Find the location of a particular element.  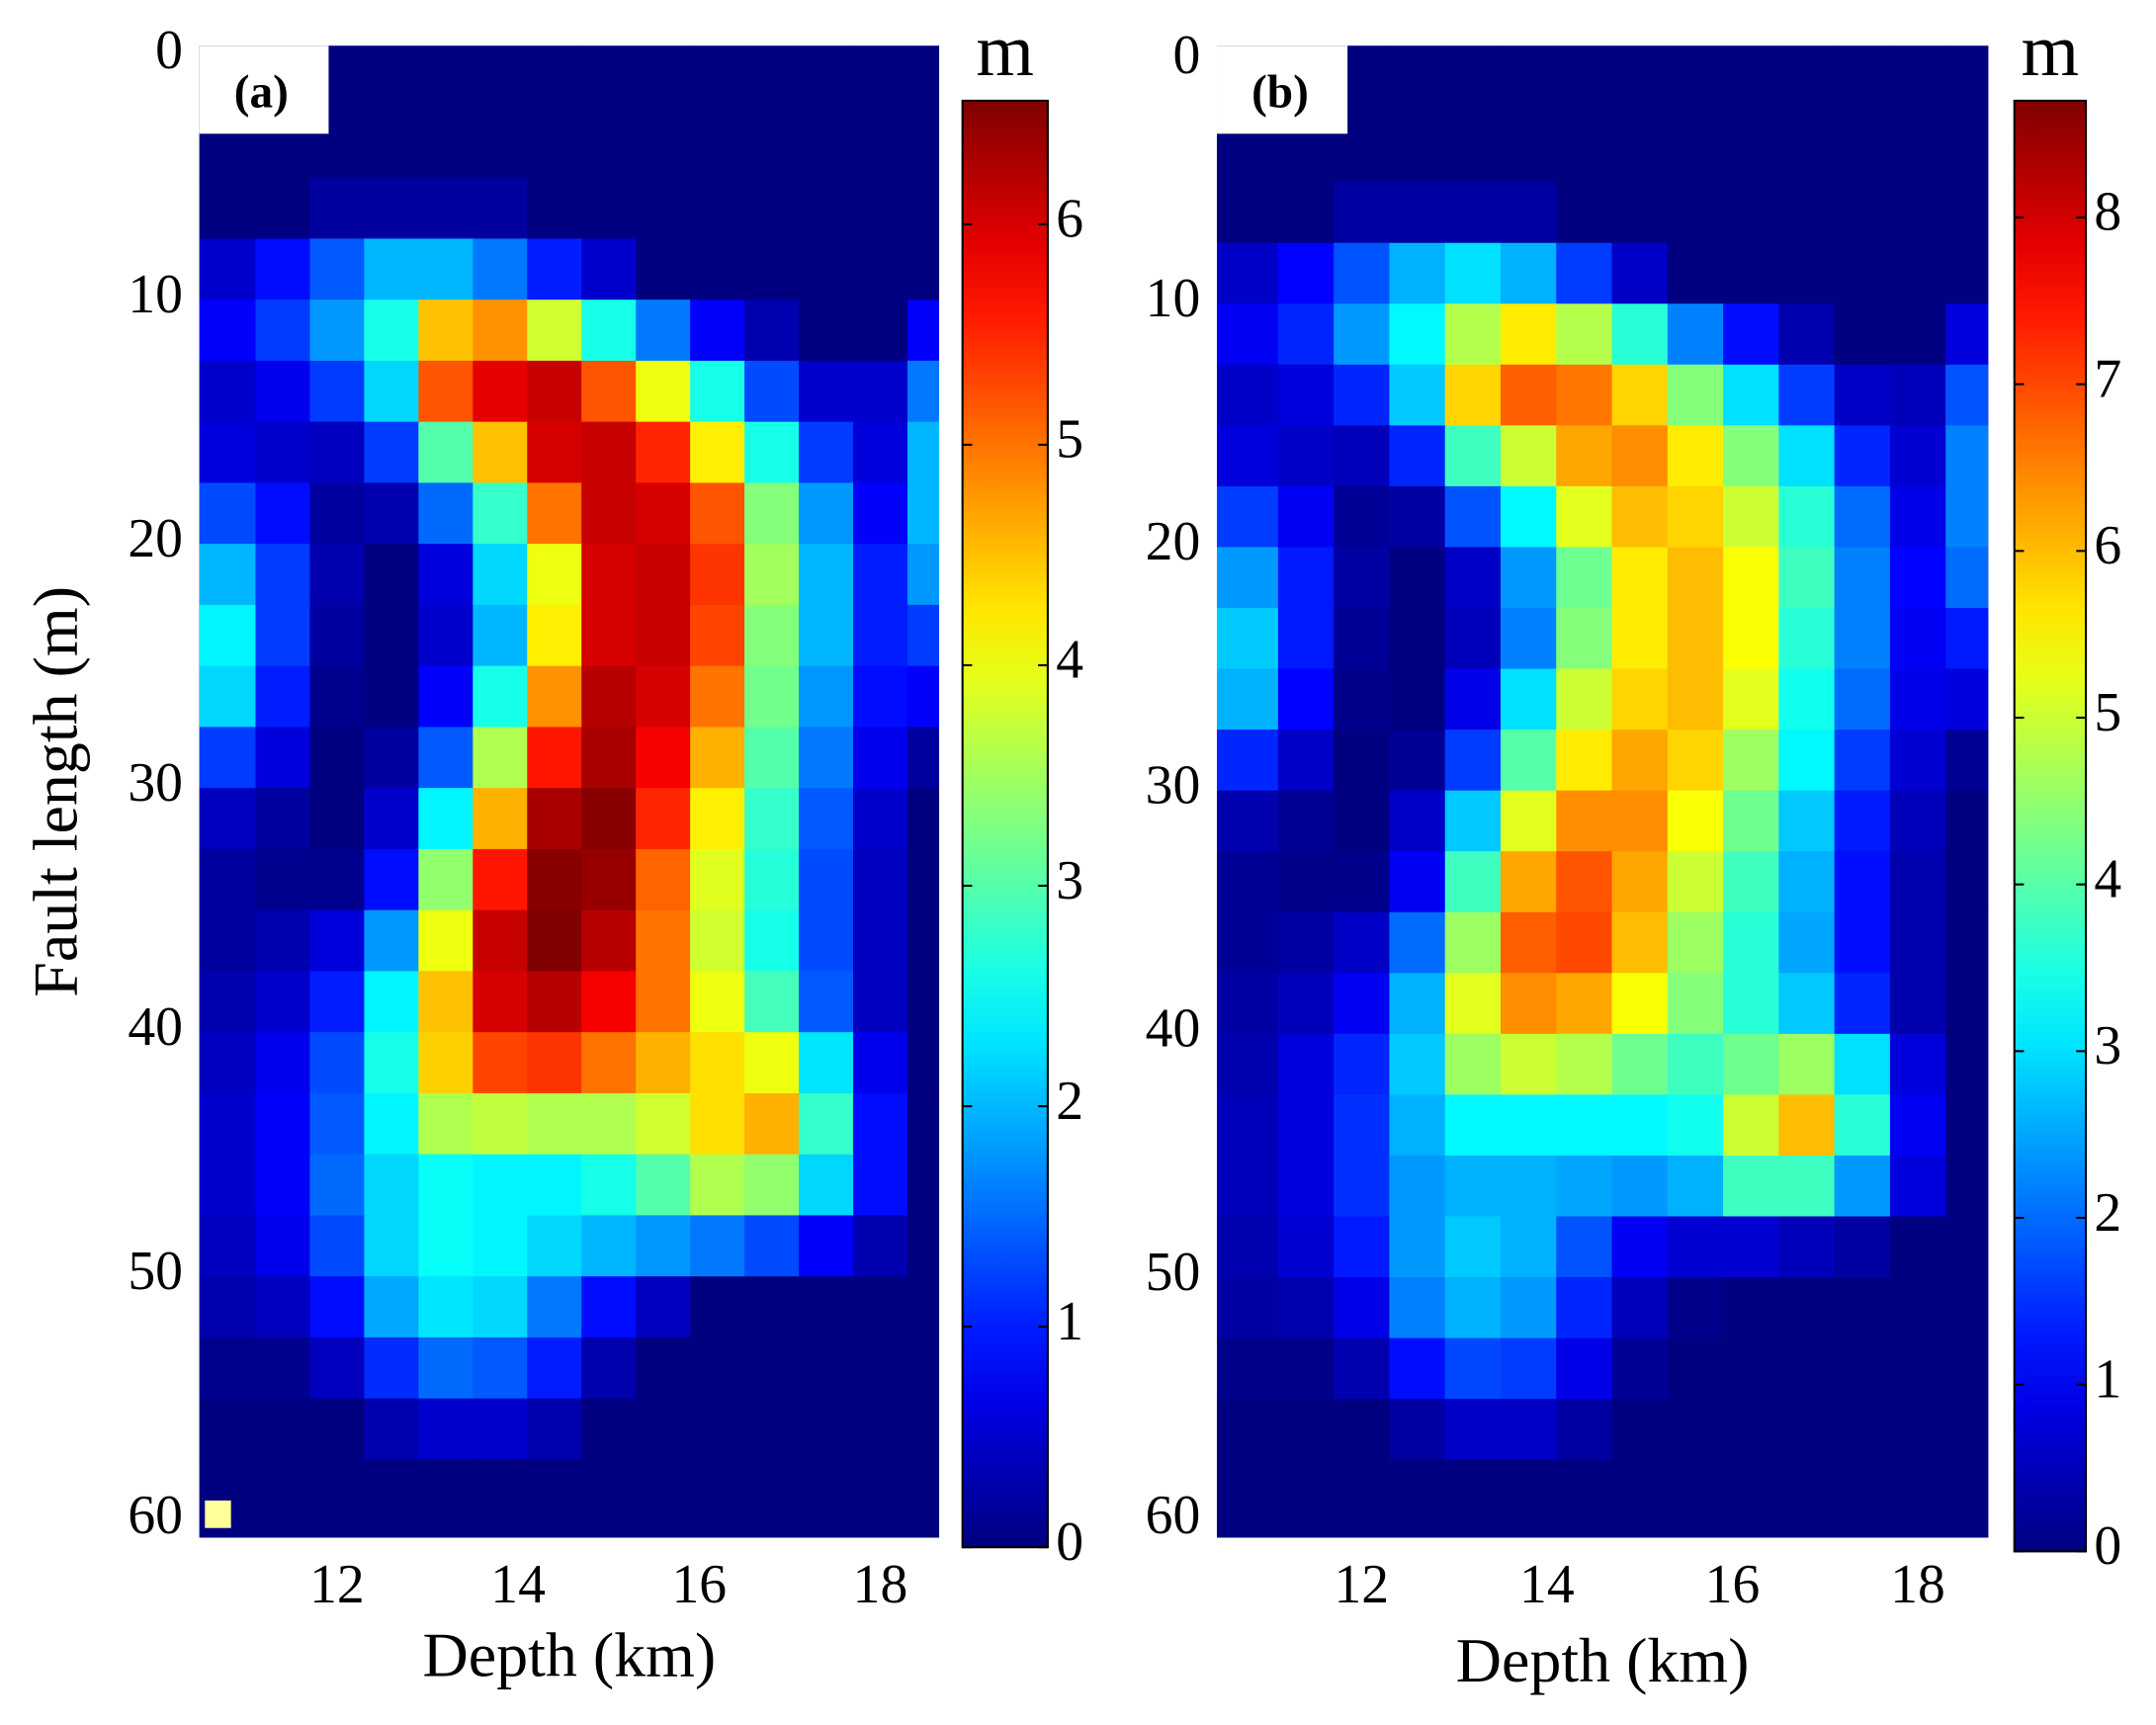

y-tick-label: 30 is located at coordinates (1173, 785).